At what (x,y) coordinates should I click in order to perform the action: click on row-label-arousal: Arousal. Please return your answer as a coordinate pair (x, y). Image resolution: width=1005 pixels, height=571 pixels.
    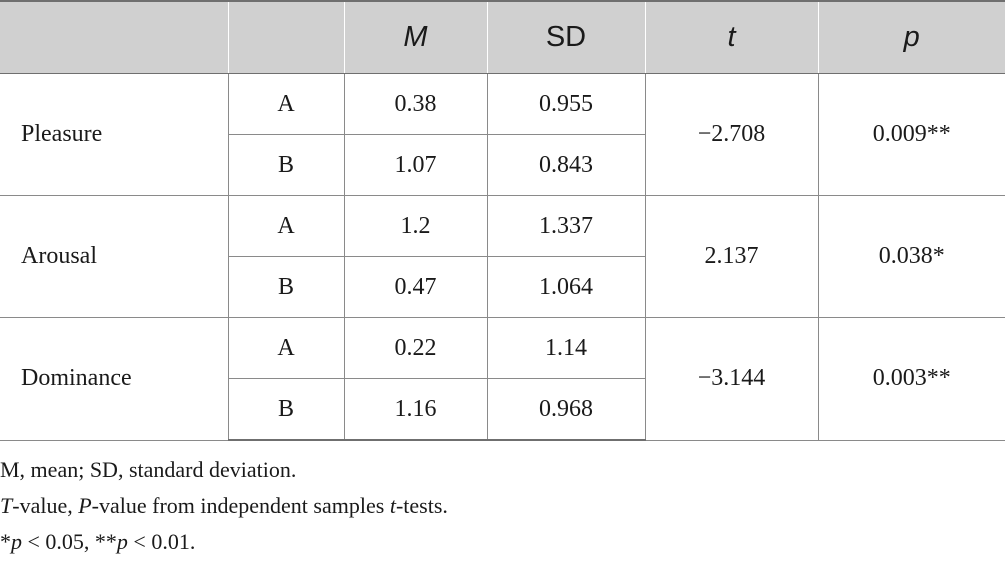
    Looking at the image, I should click on (114, 256).